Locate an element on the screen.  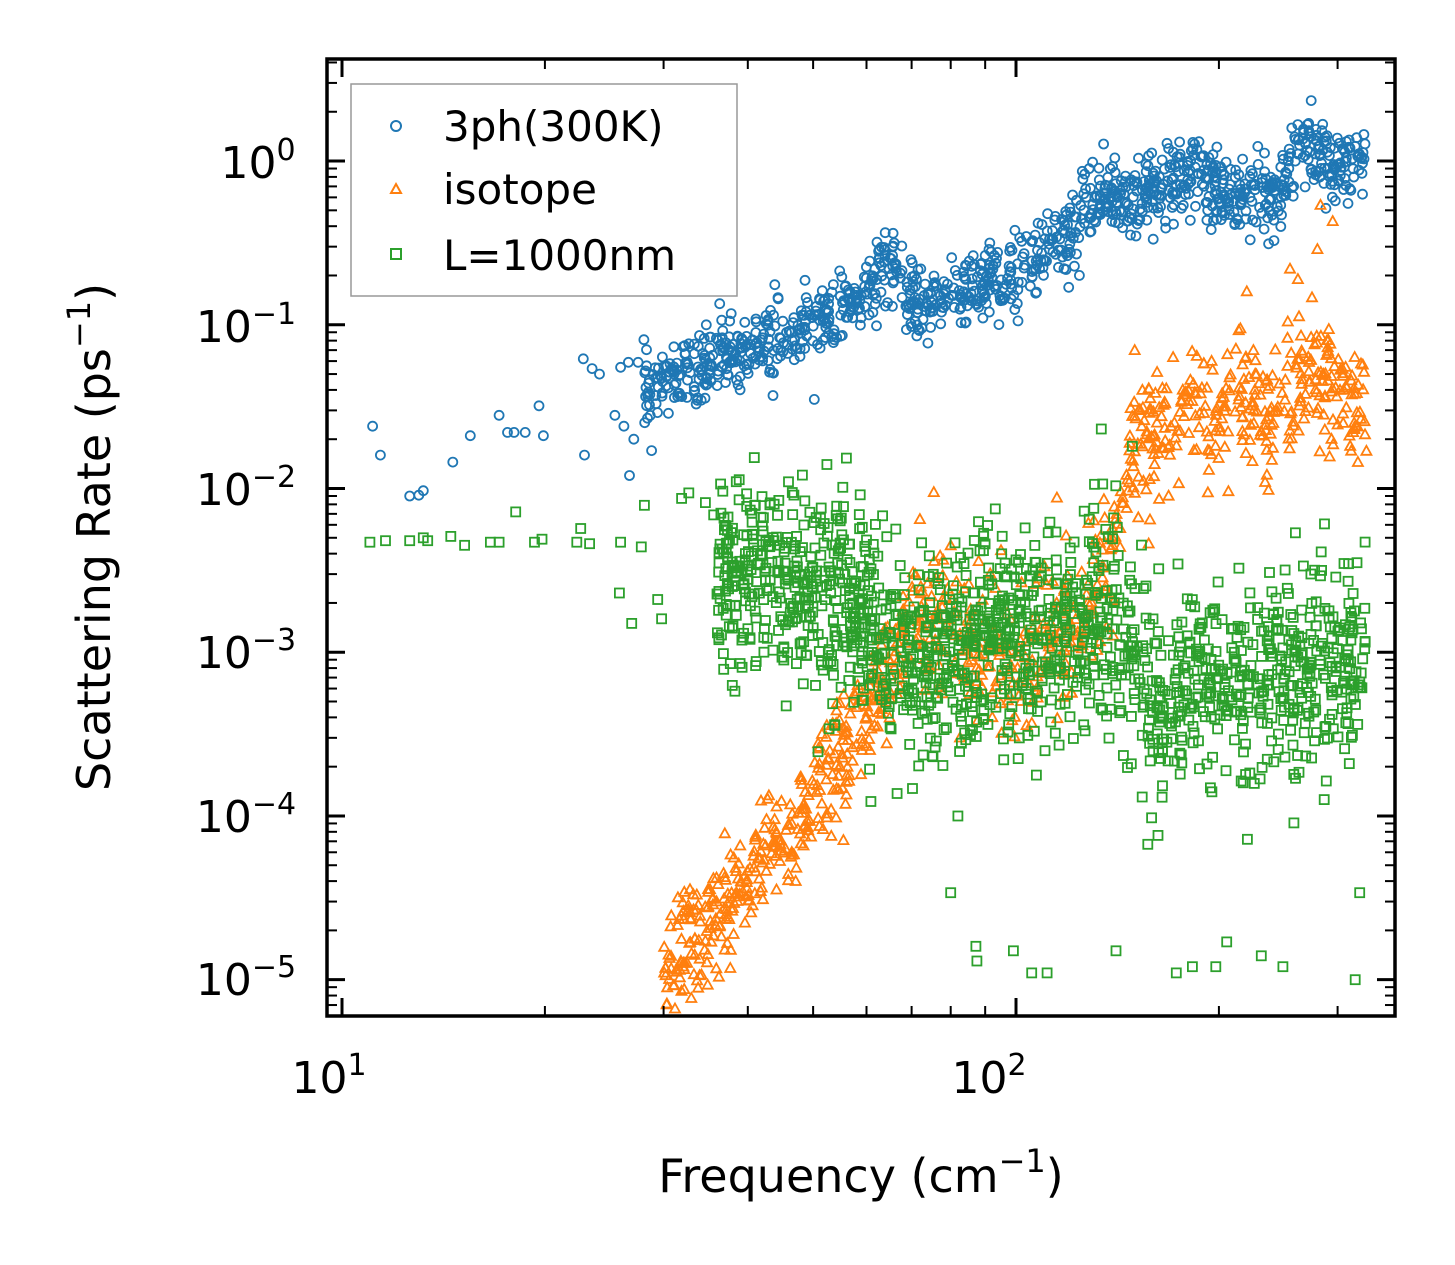
x-axis-label: Frequency (cm−1) is located at coordinates (860, 1172).